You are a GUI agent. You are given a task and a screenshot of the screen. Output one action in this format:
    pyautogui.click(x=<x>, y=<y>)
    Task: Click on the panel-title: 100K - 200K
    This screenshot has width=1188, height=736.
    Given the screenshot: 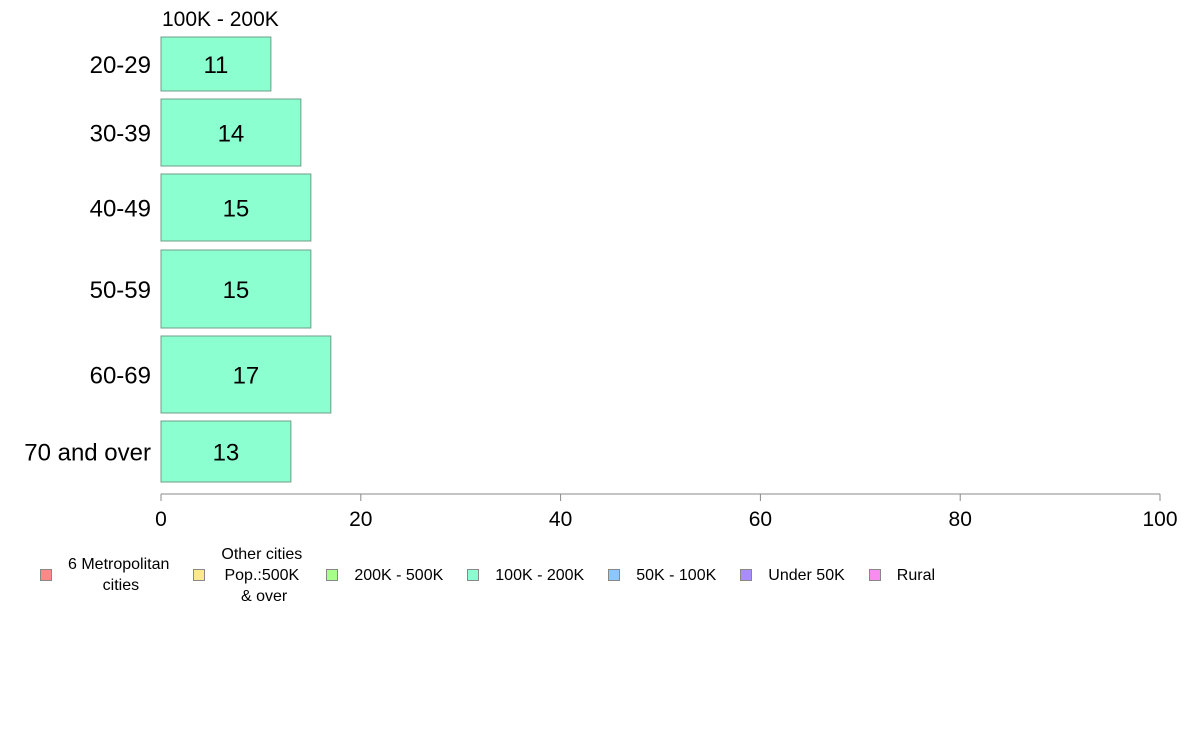 What is the action you would take?
    pyautogui.click(x=220, y=19)
    